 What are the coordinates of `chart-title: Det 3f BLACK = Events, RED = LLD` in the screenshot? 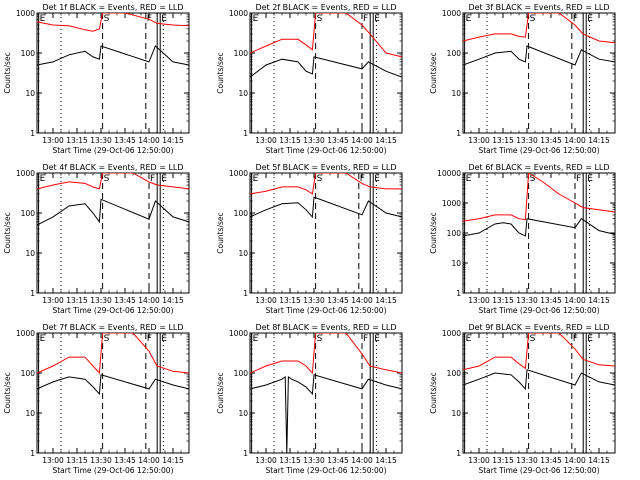 It's located at (538, 7).